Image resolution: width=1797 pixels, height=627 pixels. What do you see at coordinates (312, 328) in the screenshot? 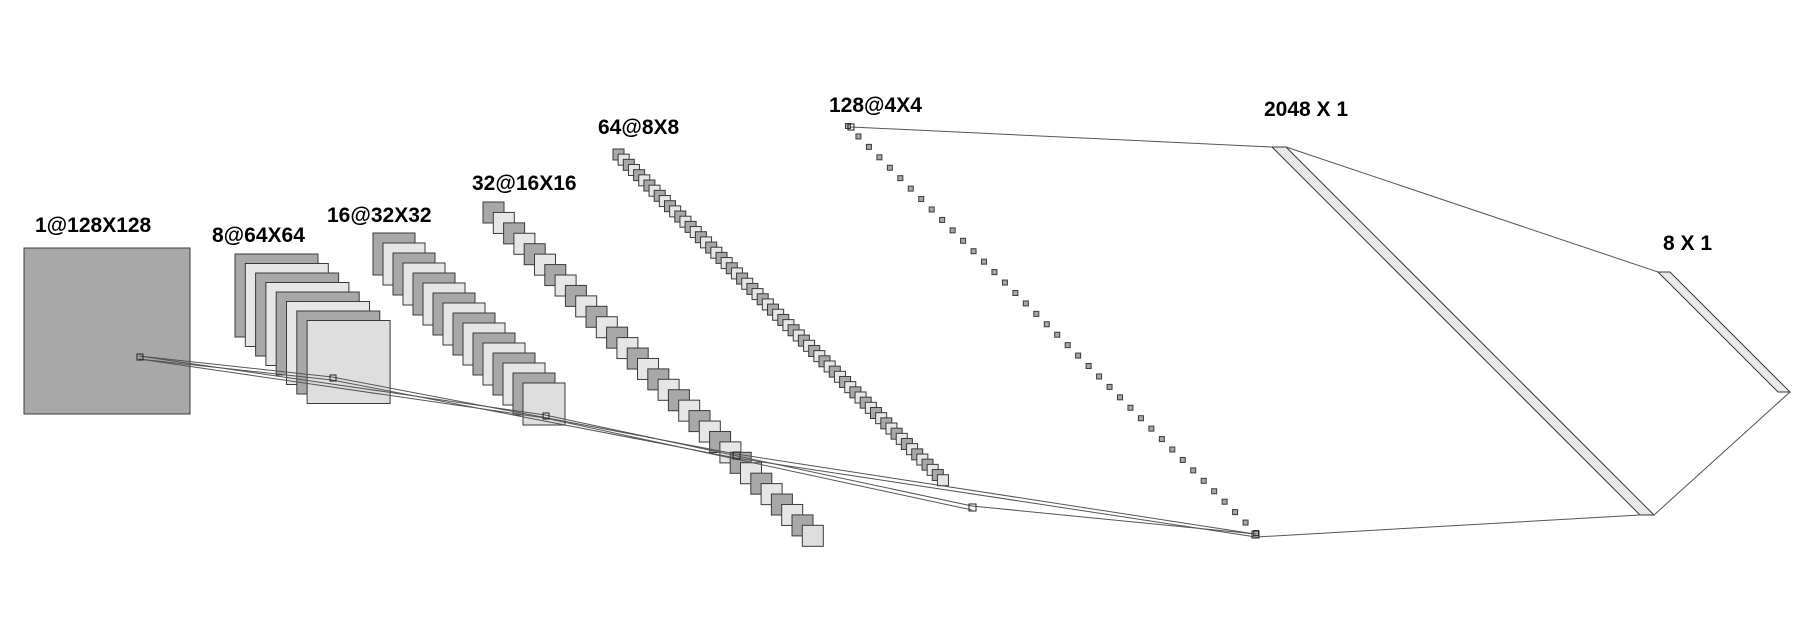
I see `conv1-stack` at bounding box center [312, 328].